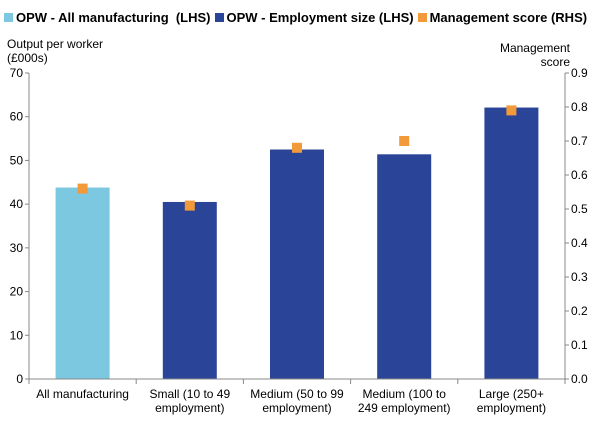  I want to click on right-tick-label-3: 0.3, so click(579, 277).